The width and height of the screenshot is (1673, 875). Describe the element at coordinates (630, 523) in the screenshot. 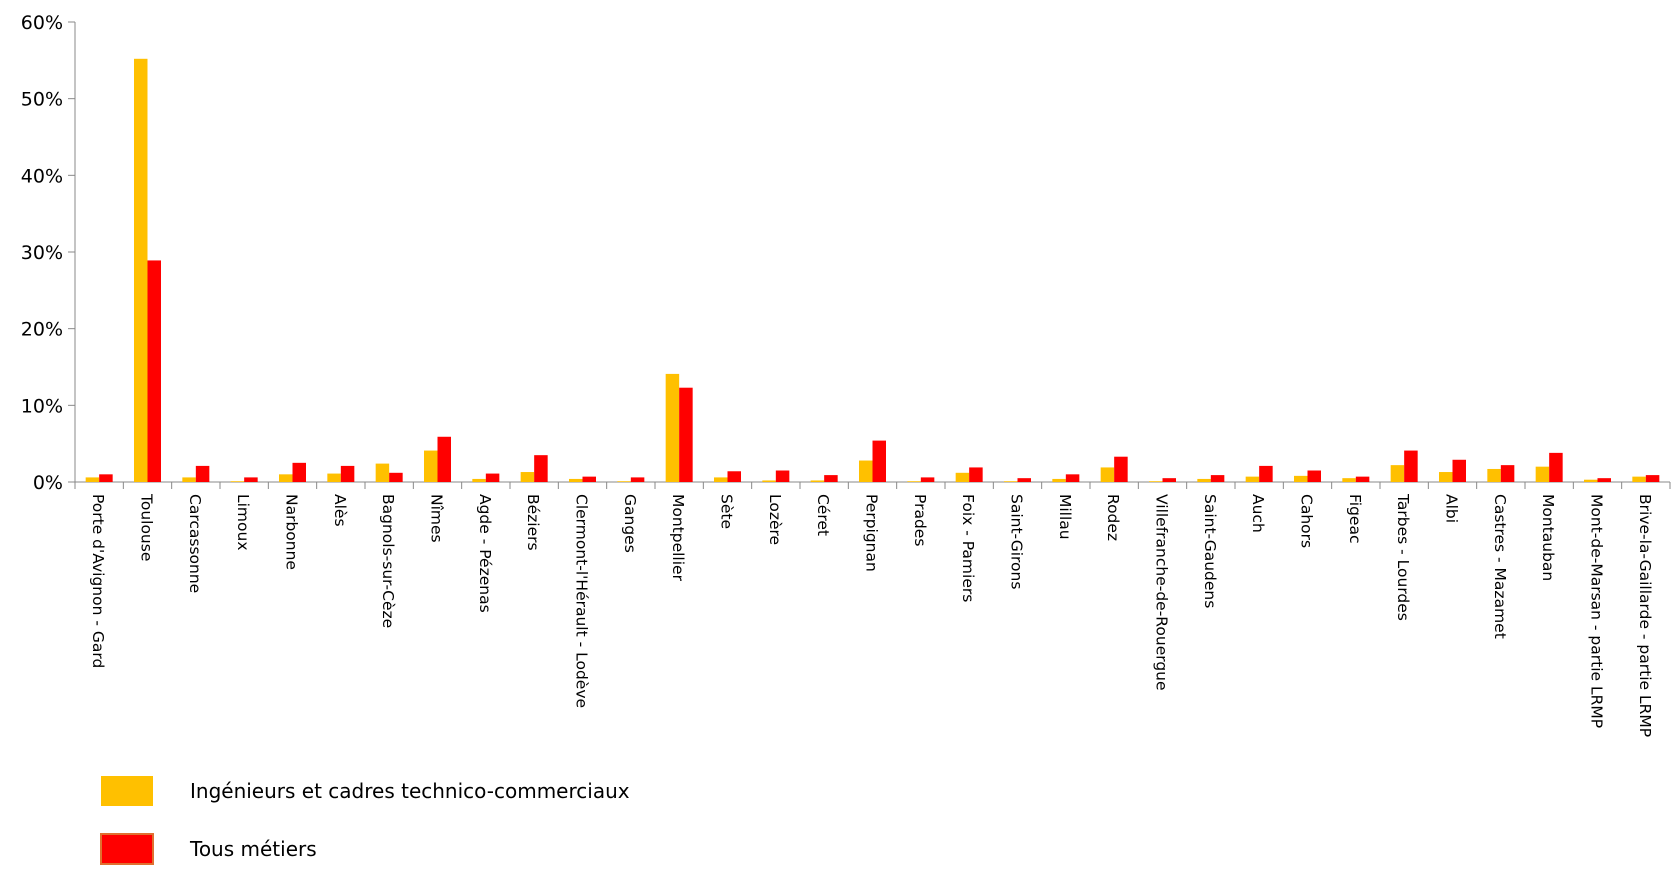

I see `x-category-label: Ganges` at that location.